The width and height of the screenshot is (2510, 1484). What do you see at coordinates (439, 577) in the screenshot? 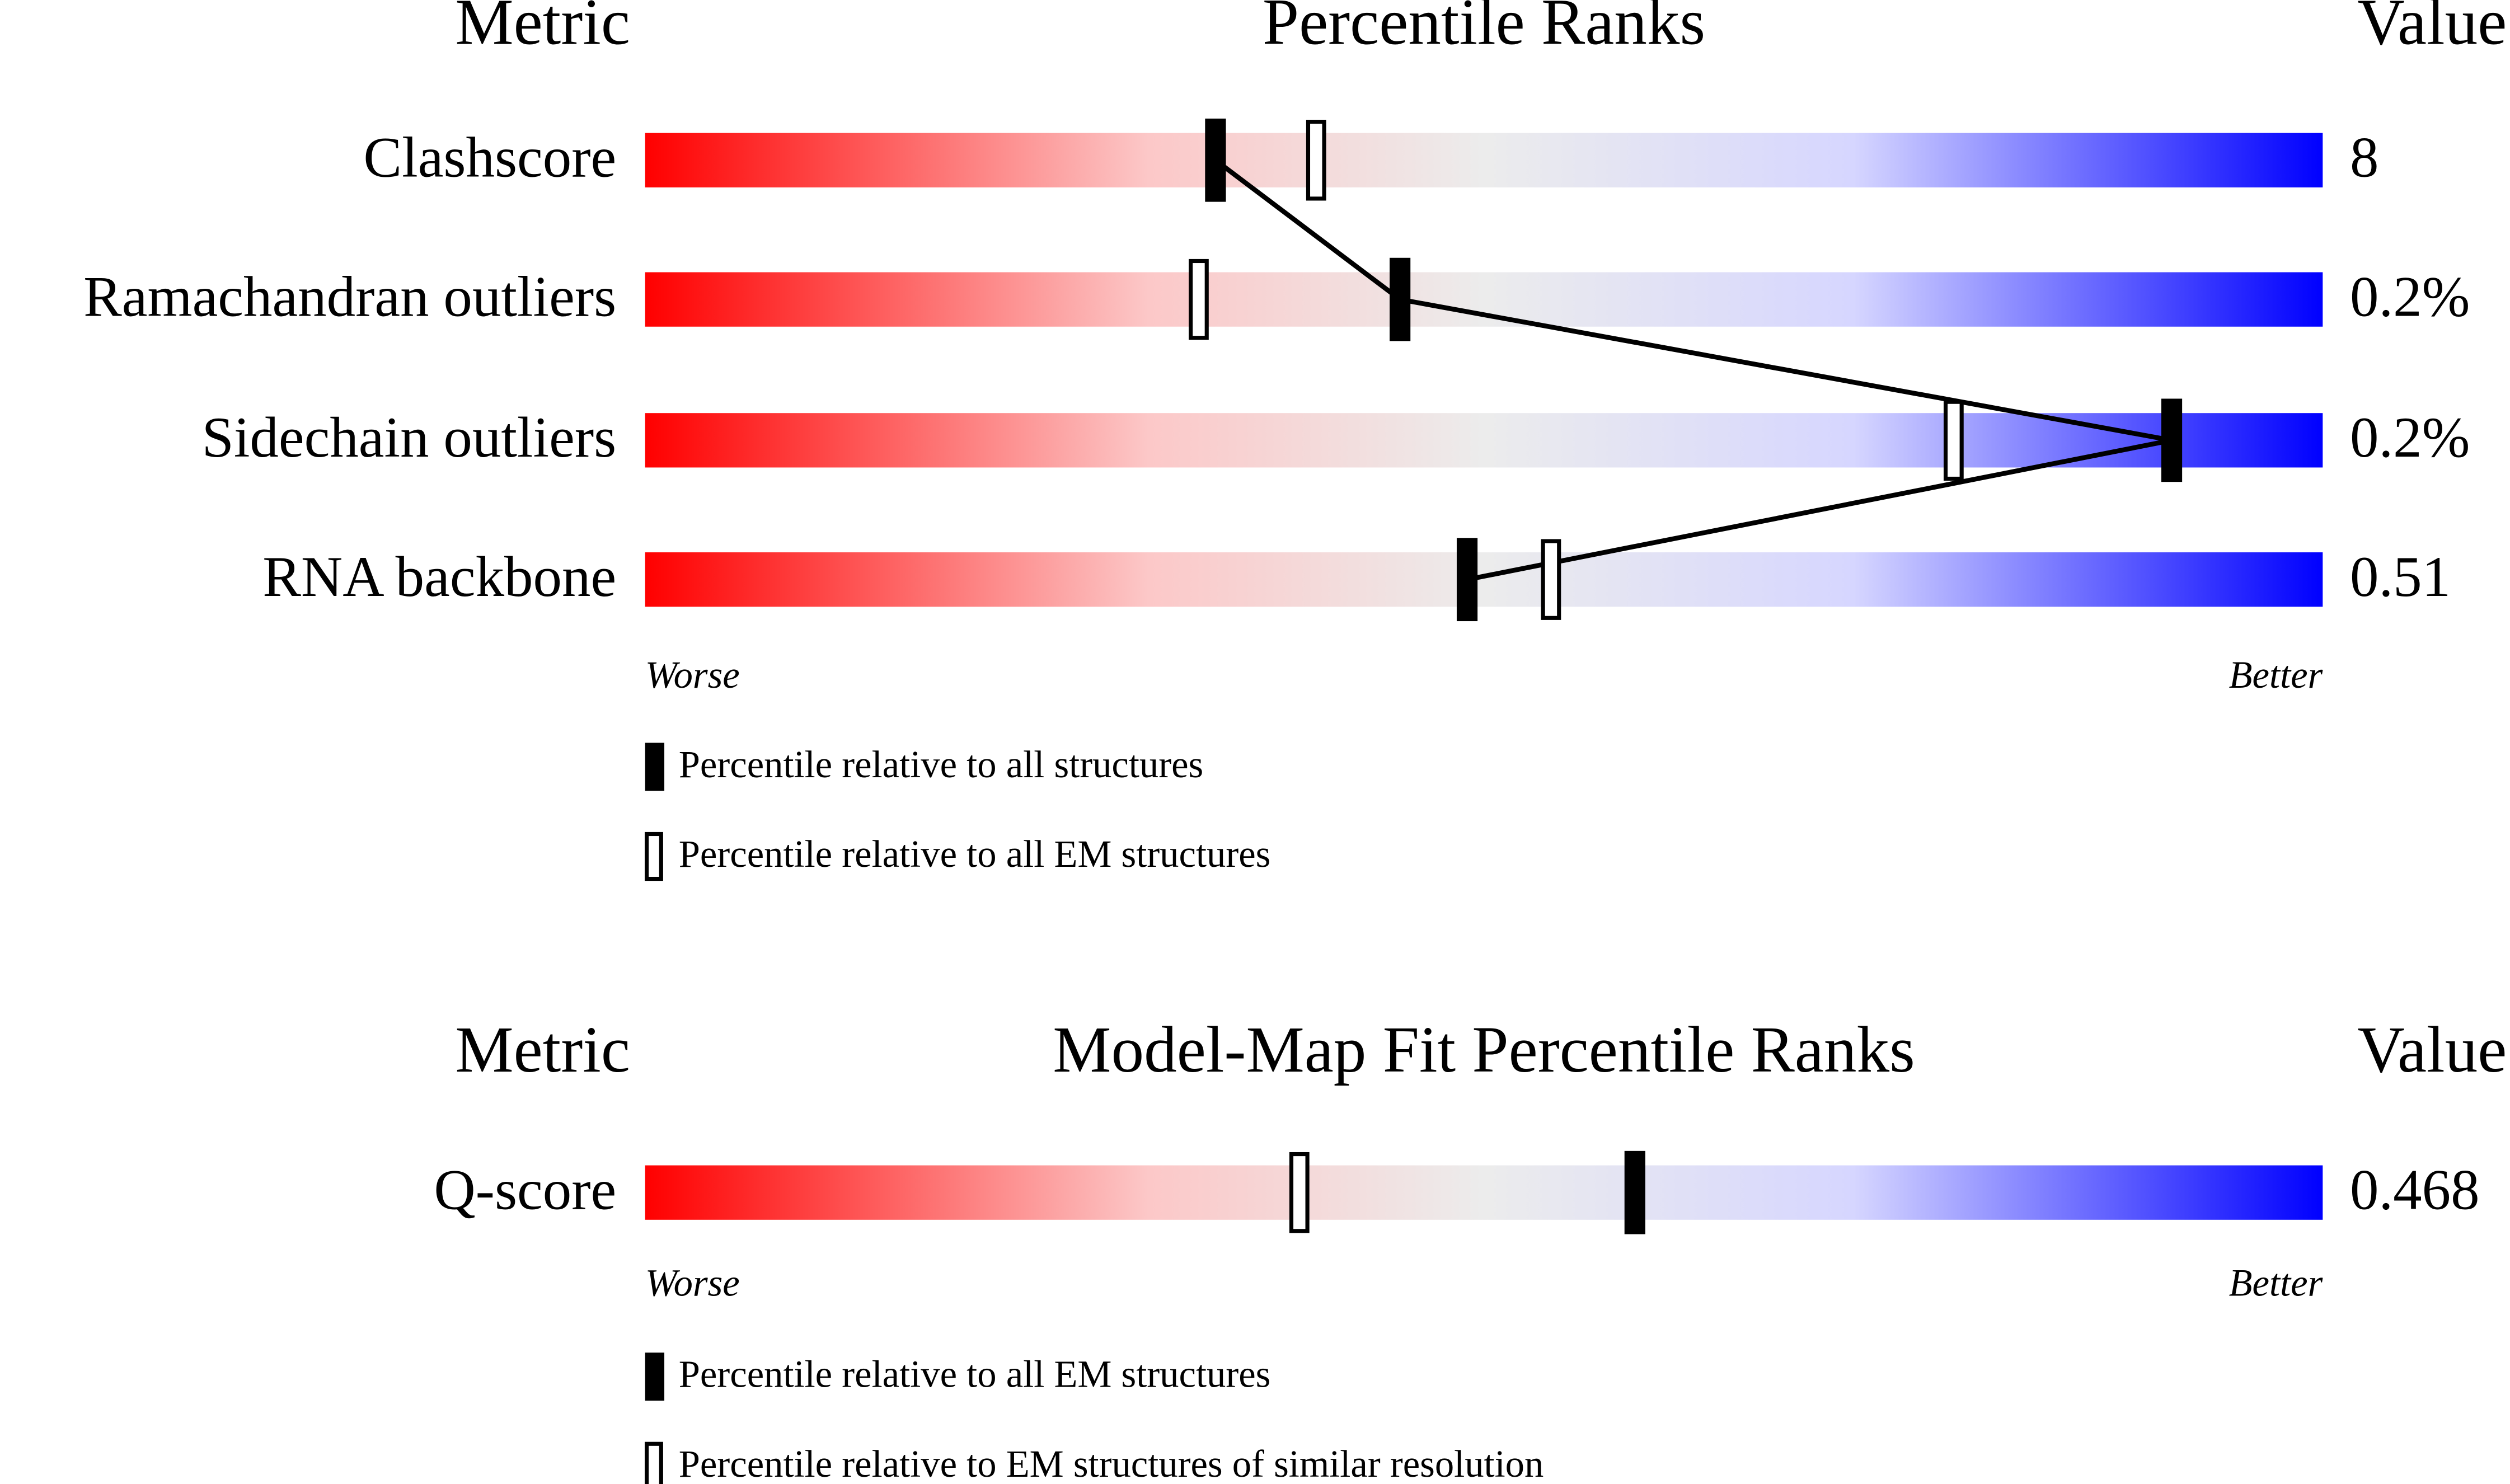
I see `metric-label: RNA backbone` at bounding box center [439, 577].